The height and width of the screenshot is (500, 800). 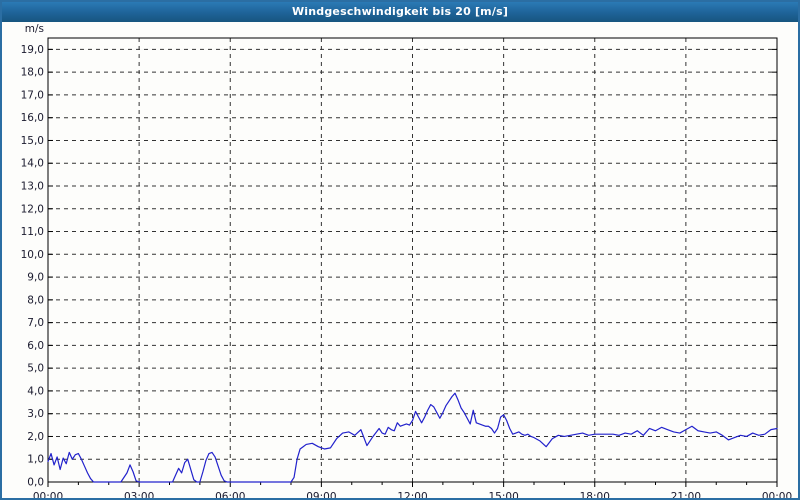 What do you see at coordinates (32, 141) in the screenshot?
I see `y-axis-tick-label: 15,0` at bounding box center [32, 141].